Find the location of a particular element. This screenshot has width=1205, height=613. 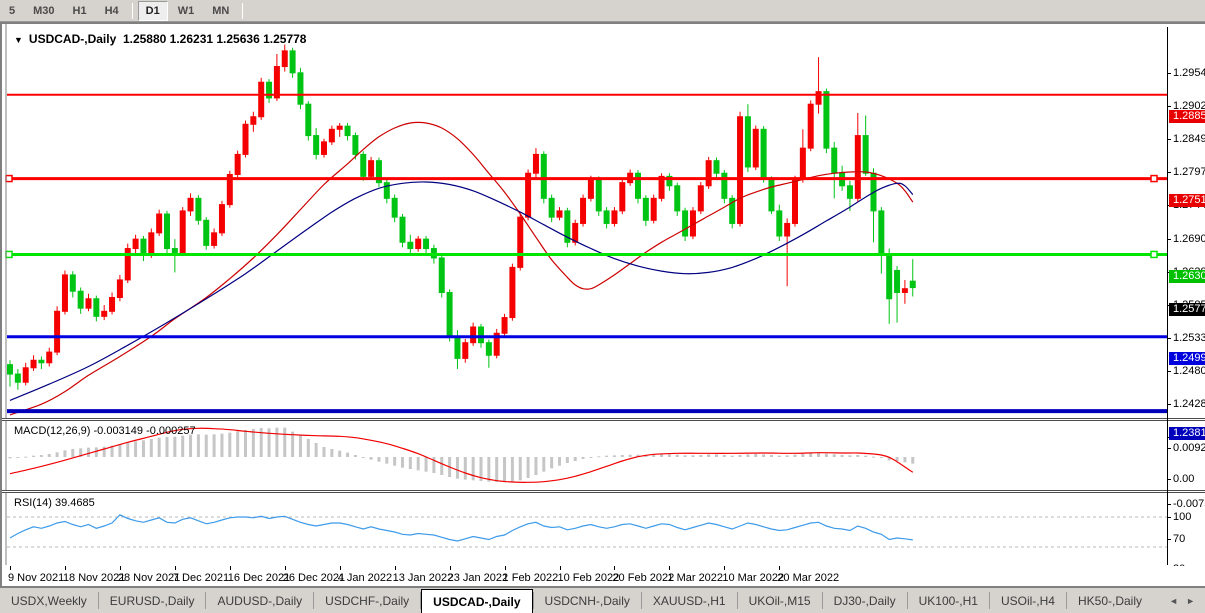

timeframe-button-m30: M30 is located at coordinates (44, 10).